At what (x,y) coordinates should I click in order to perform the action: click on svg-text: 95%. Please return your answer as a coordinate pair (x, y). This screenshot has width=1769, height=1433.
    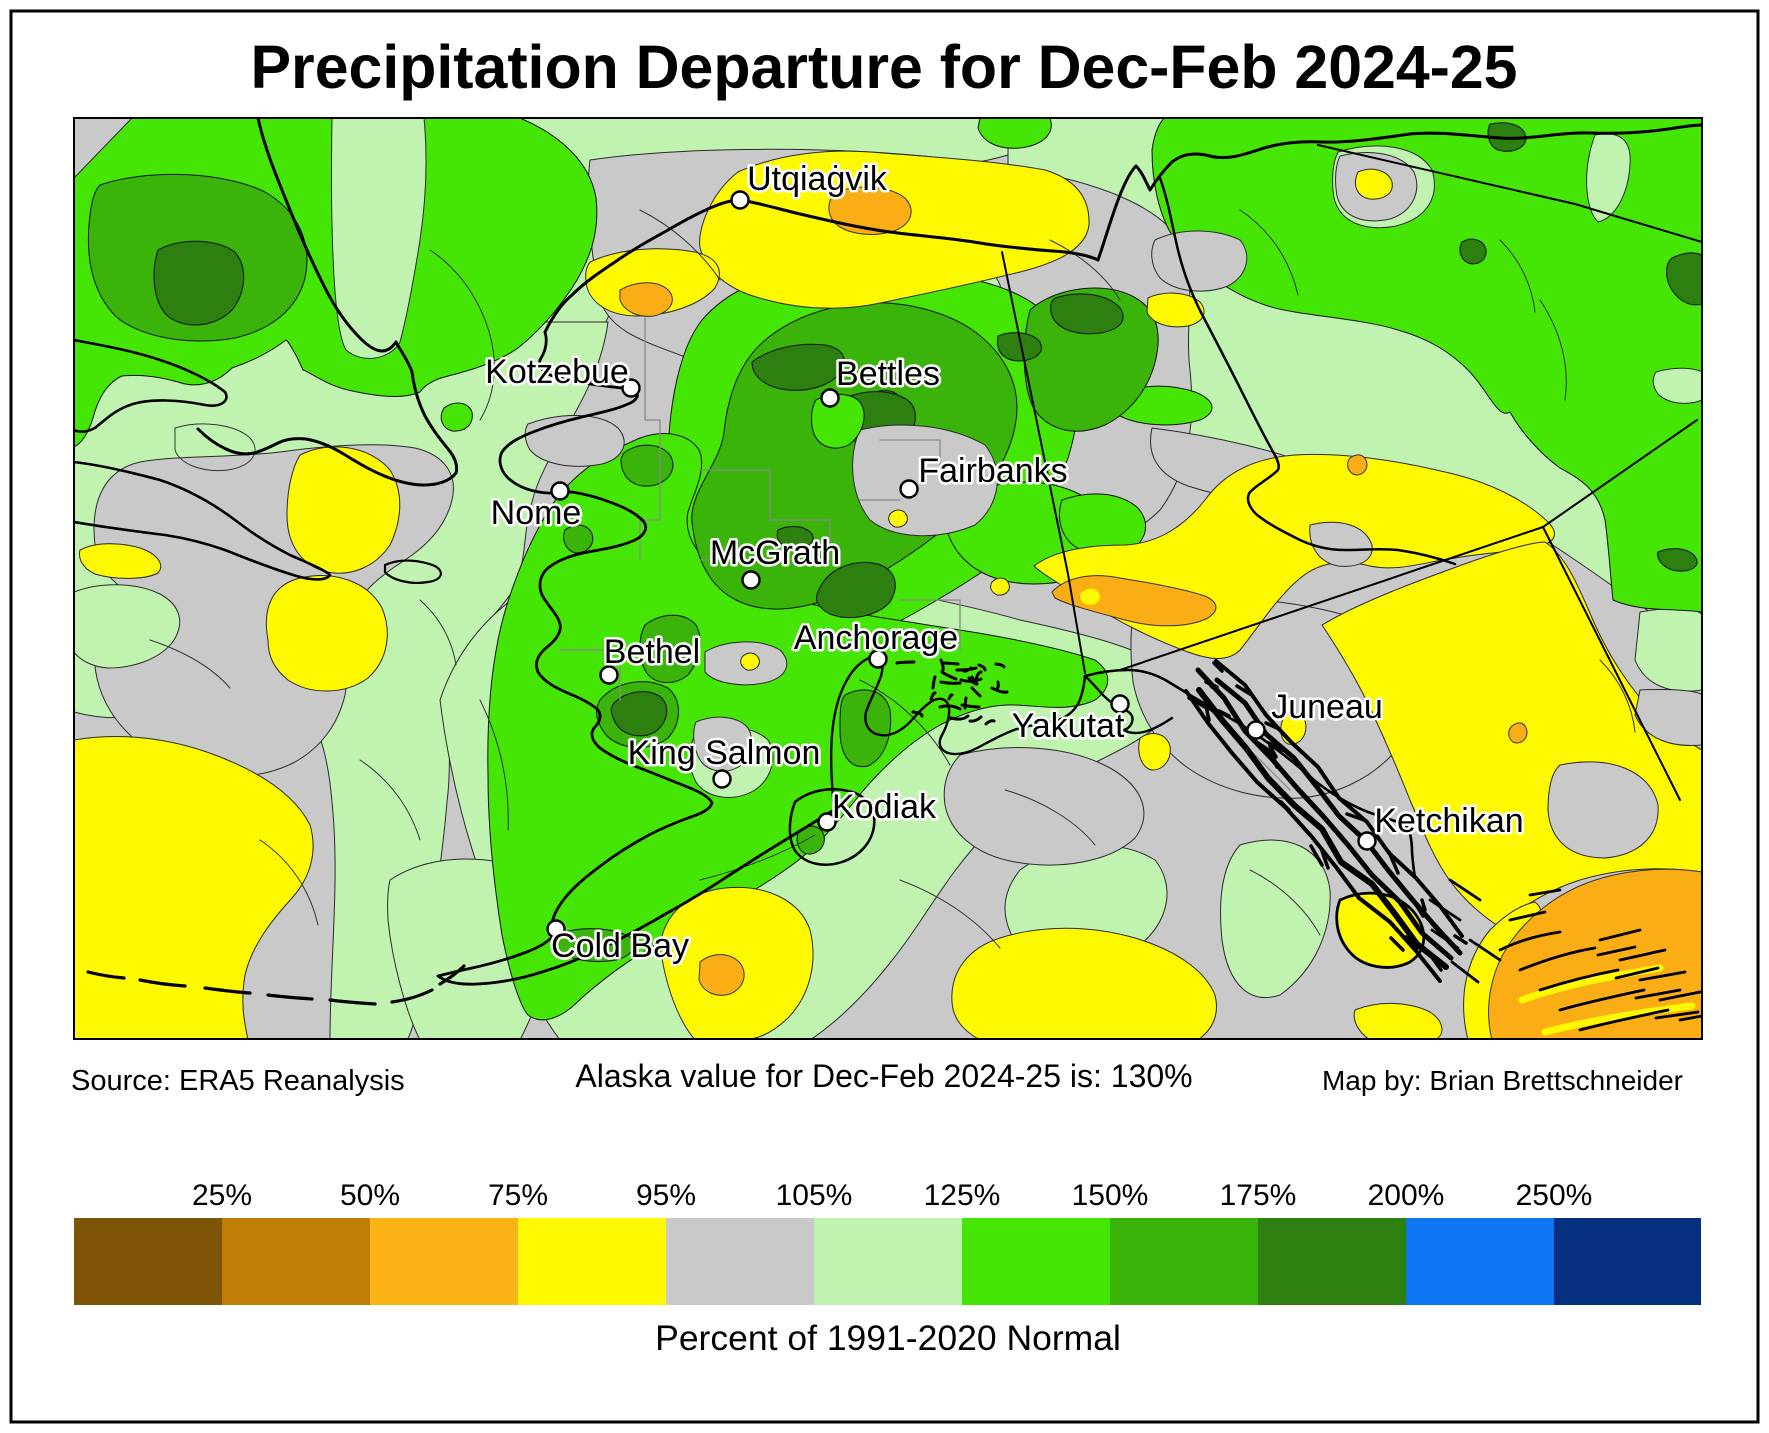
    Looking at the image, I should click on (666, 1195).